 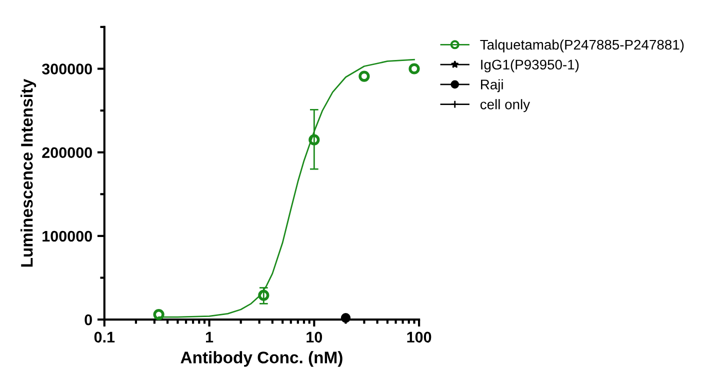 I want to click on x-tick-label: 1, so click(x=210, y=337).